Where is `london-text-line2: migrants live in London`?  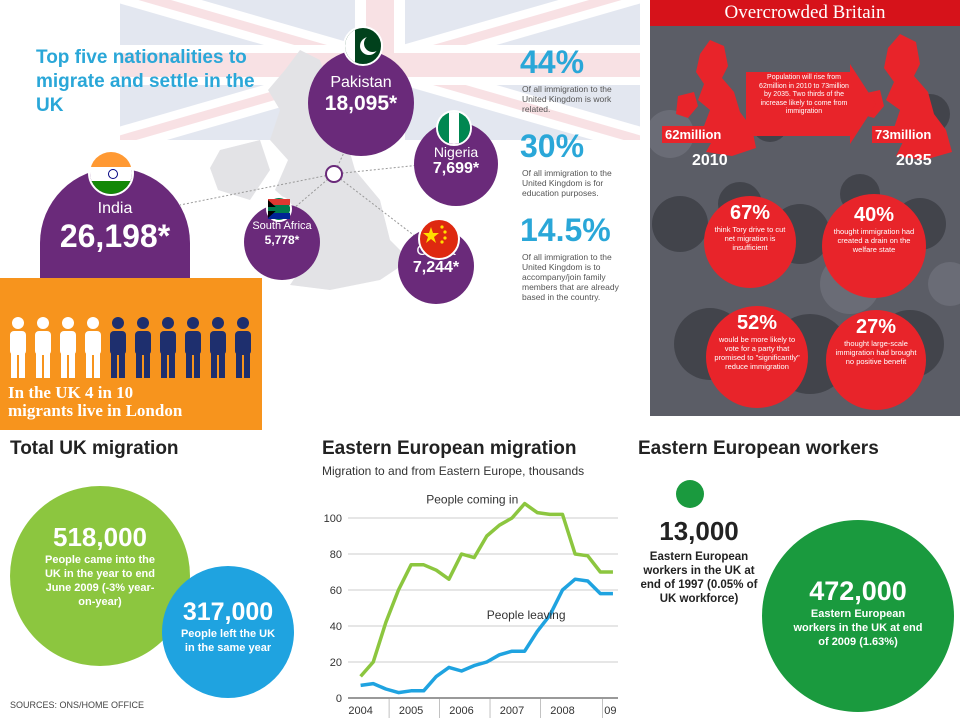 london-text-line2: migrants live in London is located at coordinates (95, 410).